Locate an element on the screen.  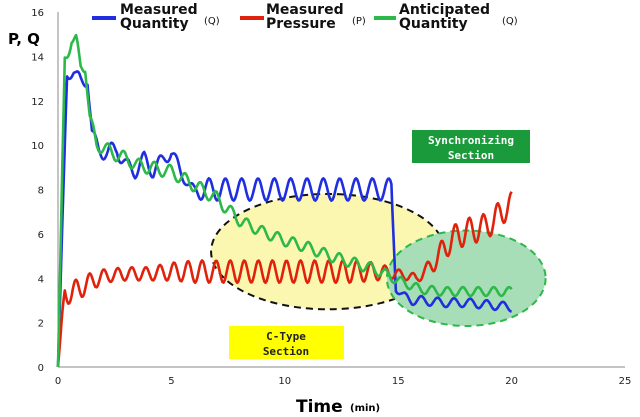
legend-tag-anticipated-quantity: (Q) is located at coordinates (510, 21).